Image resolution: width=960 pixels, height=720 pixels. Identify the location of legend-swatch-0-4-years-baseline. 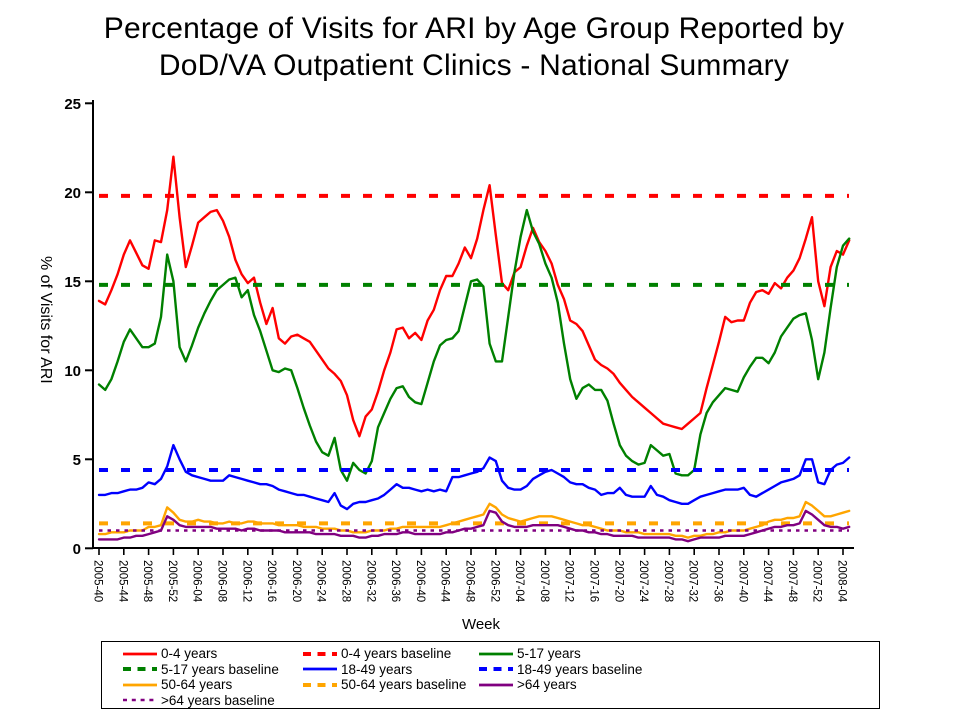
(320, 653).